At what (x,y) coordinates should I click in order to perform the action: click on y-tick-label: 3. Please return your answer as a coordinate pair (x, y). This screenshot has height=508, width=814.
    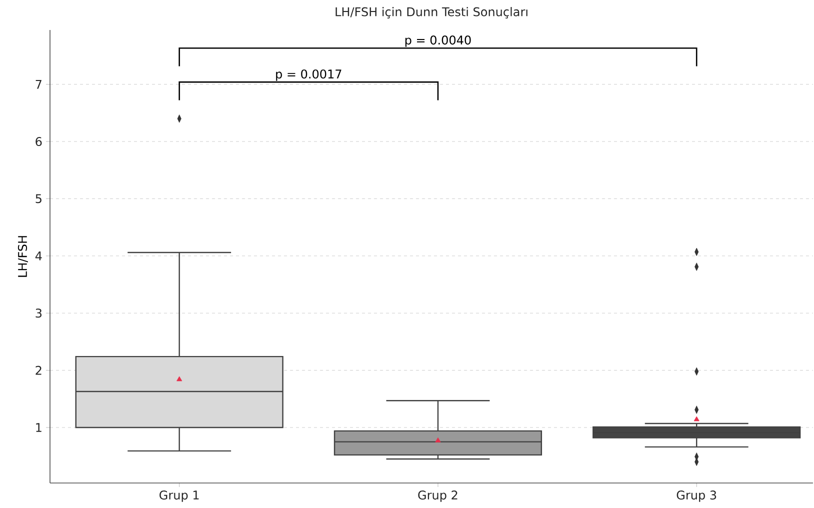
    Looking at the image, I should click on (39, 313).